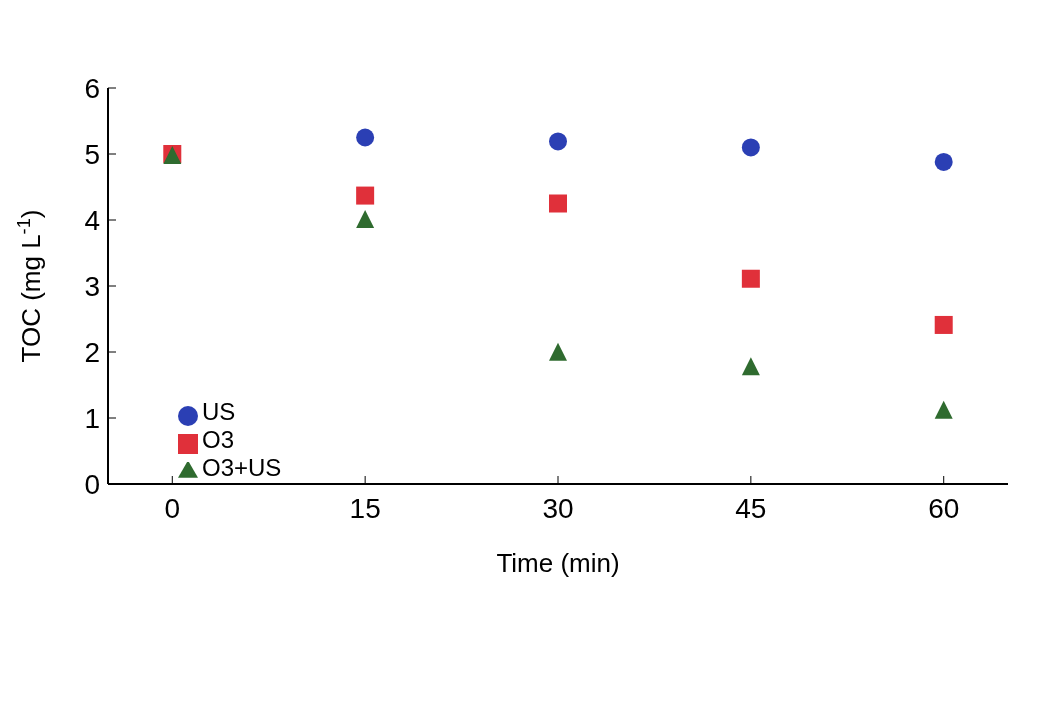  What do you see at coordinates (558, 563) in the screenshot?
I see `x-axis-title: Time (min)` at bounding box center [558, 563].